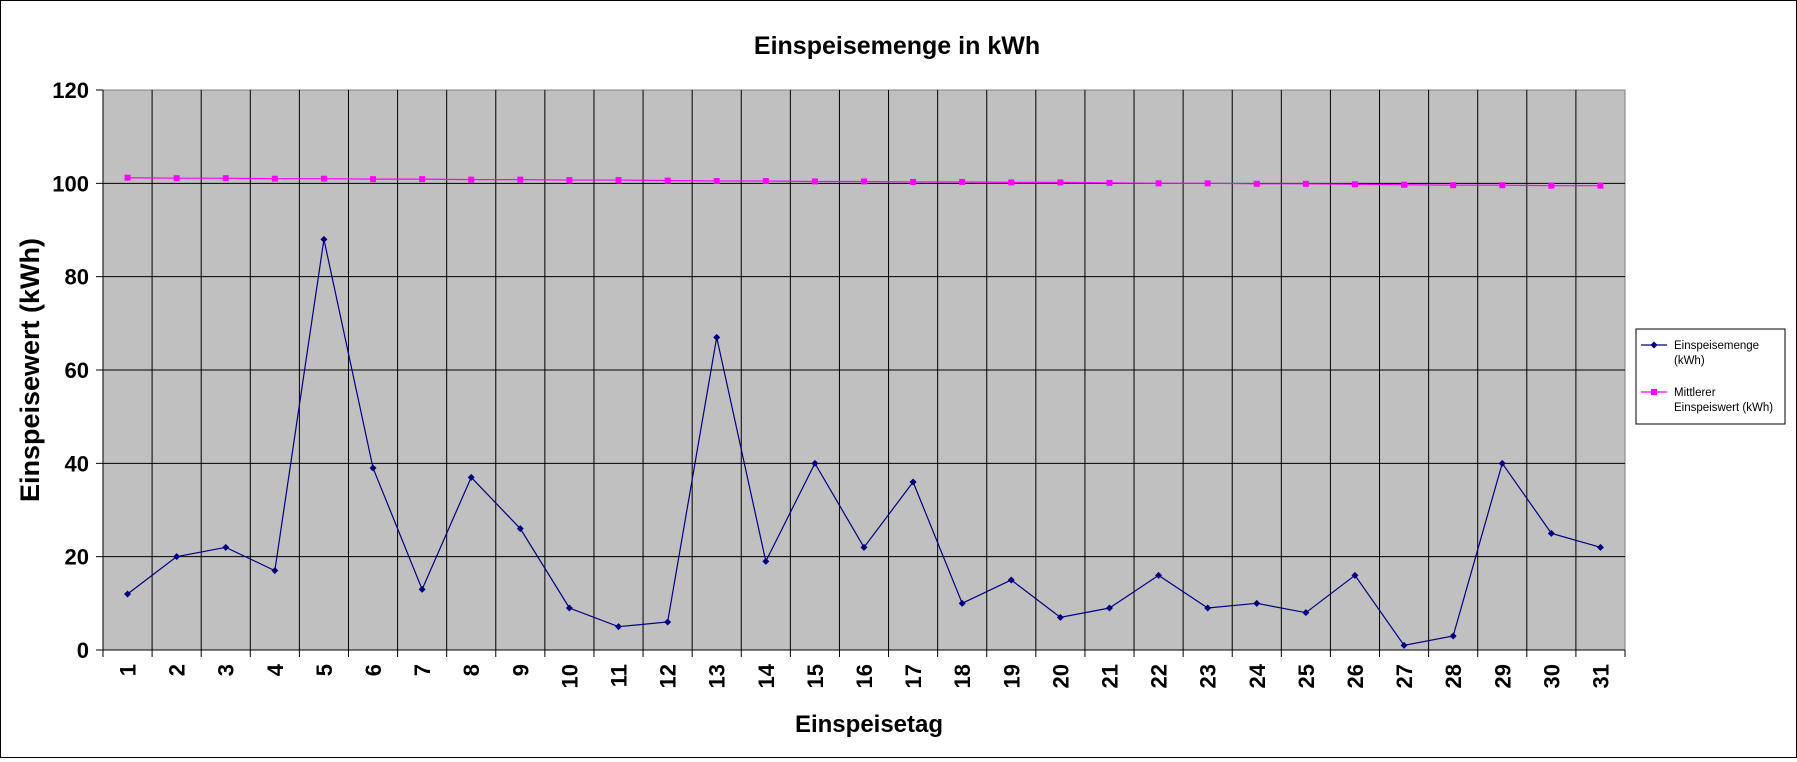 This screenshot has width=1797, height=762. Describe the element at coordinates (1355, 676) in the screenshot. I see `x-tick-label: 26` at that location.